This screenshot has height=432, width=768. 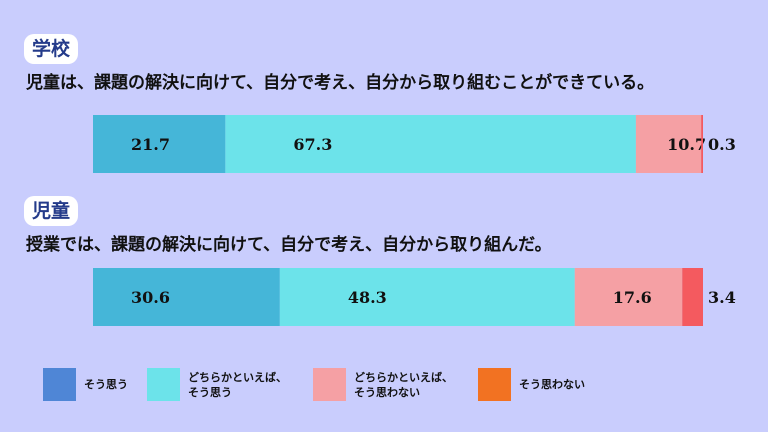 I want to click on data-label-agree: 21.7, so click(x=150, y=144).